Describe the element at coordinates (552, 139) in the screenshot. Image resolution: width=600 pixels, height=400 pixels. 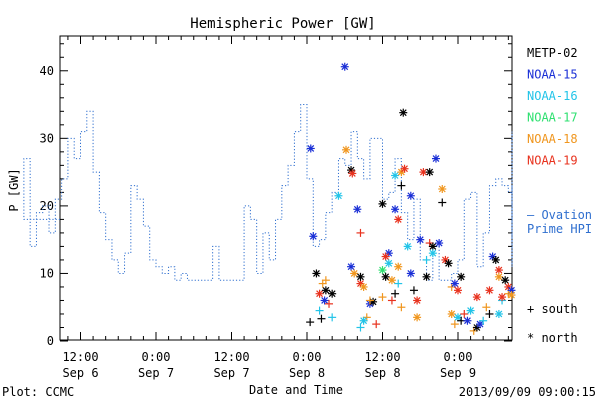
I see `legend-entry-noaa-18: NOAA-18` at that location.